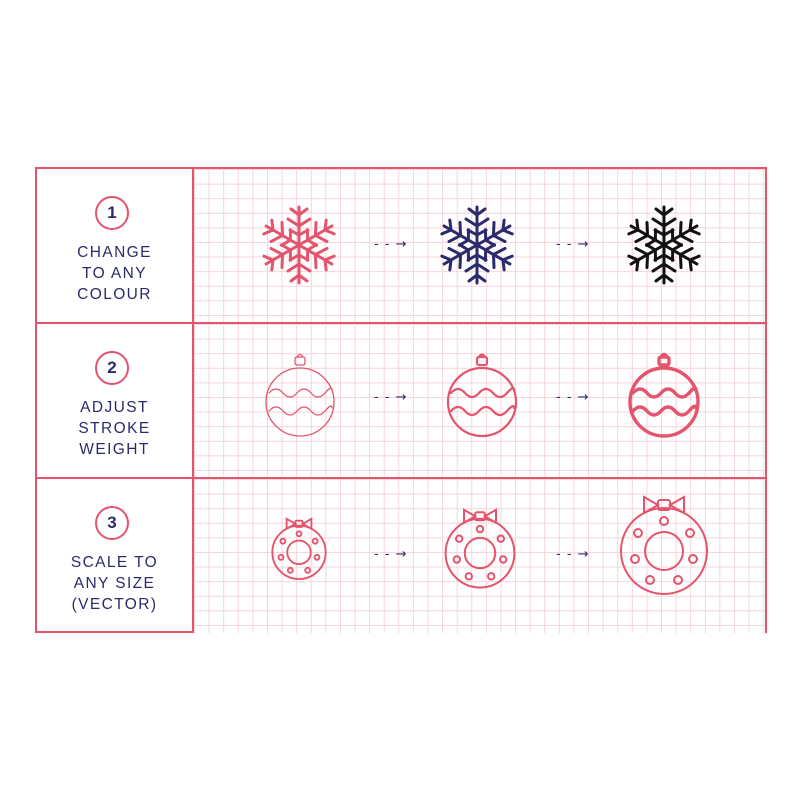  I want to click on step-label: SCALE TO ANY SIZE (VECTOR), so click(114, 583).